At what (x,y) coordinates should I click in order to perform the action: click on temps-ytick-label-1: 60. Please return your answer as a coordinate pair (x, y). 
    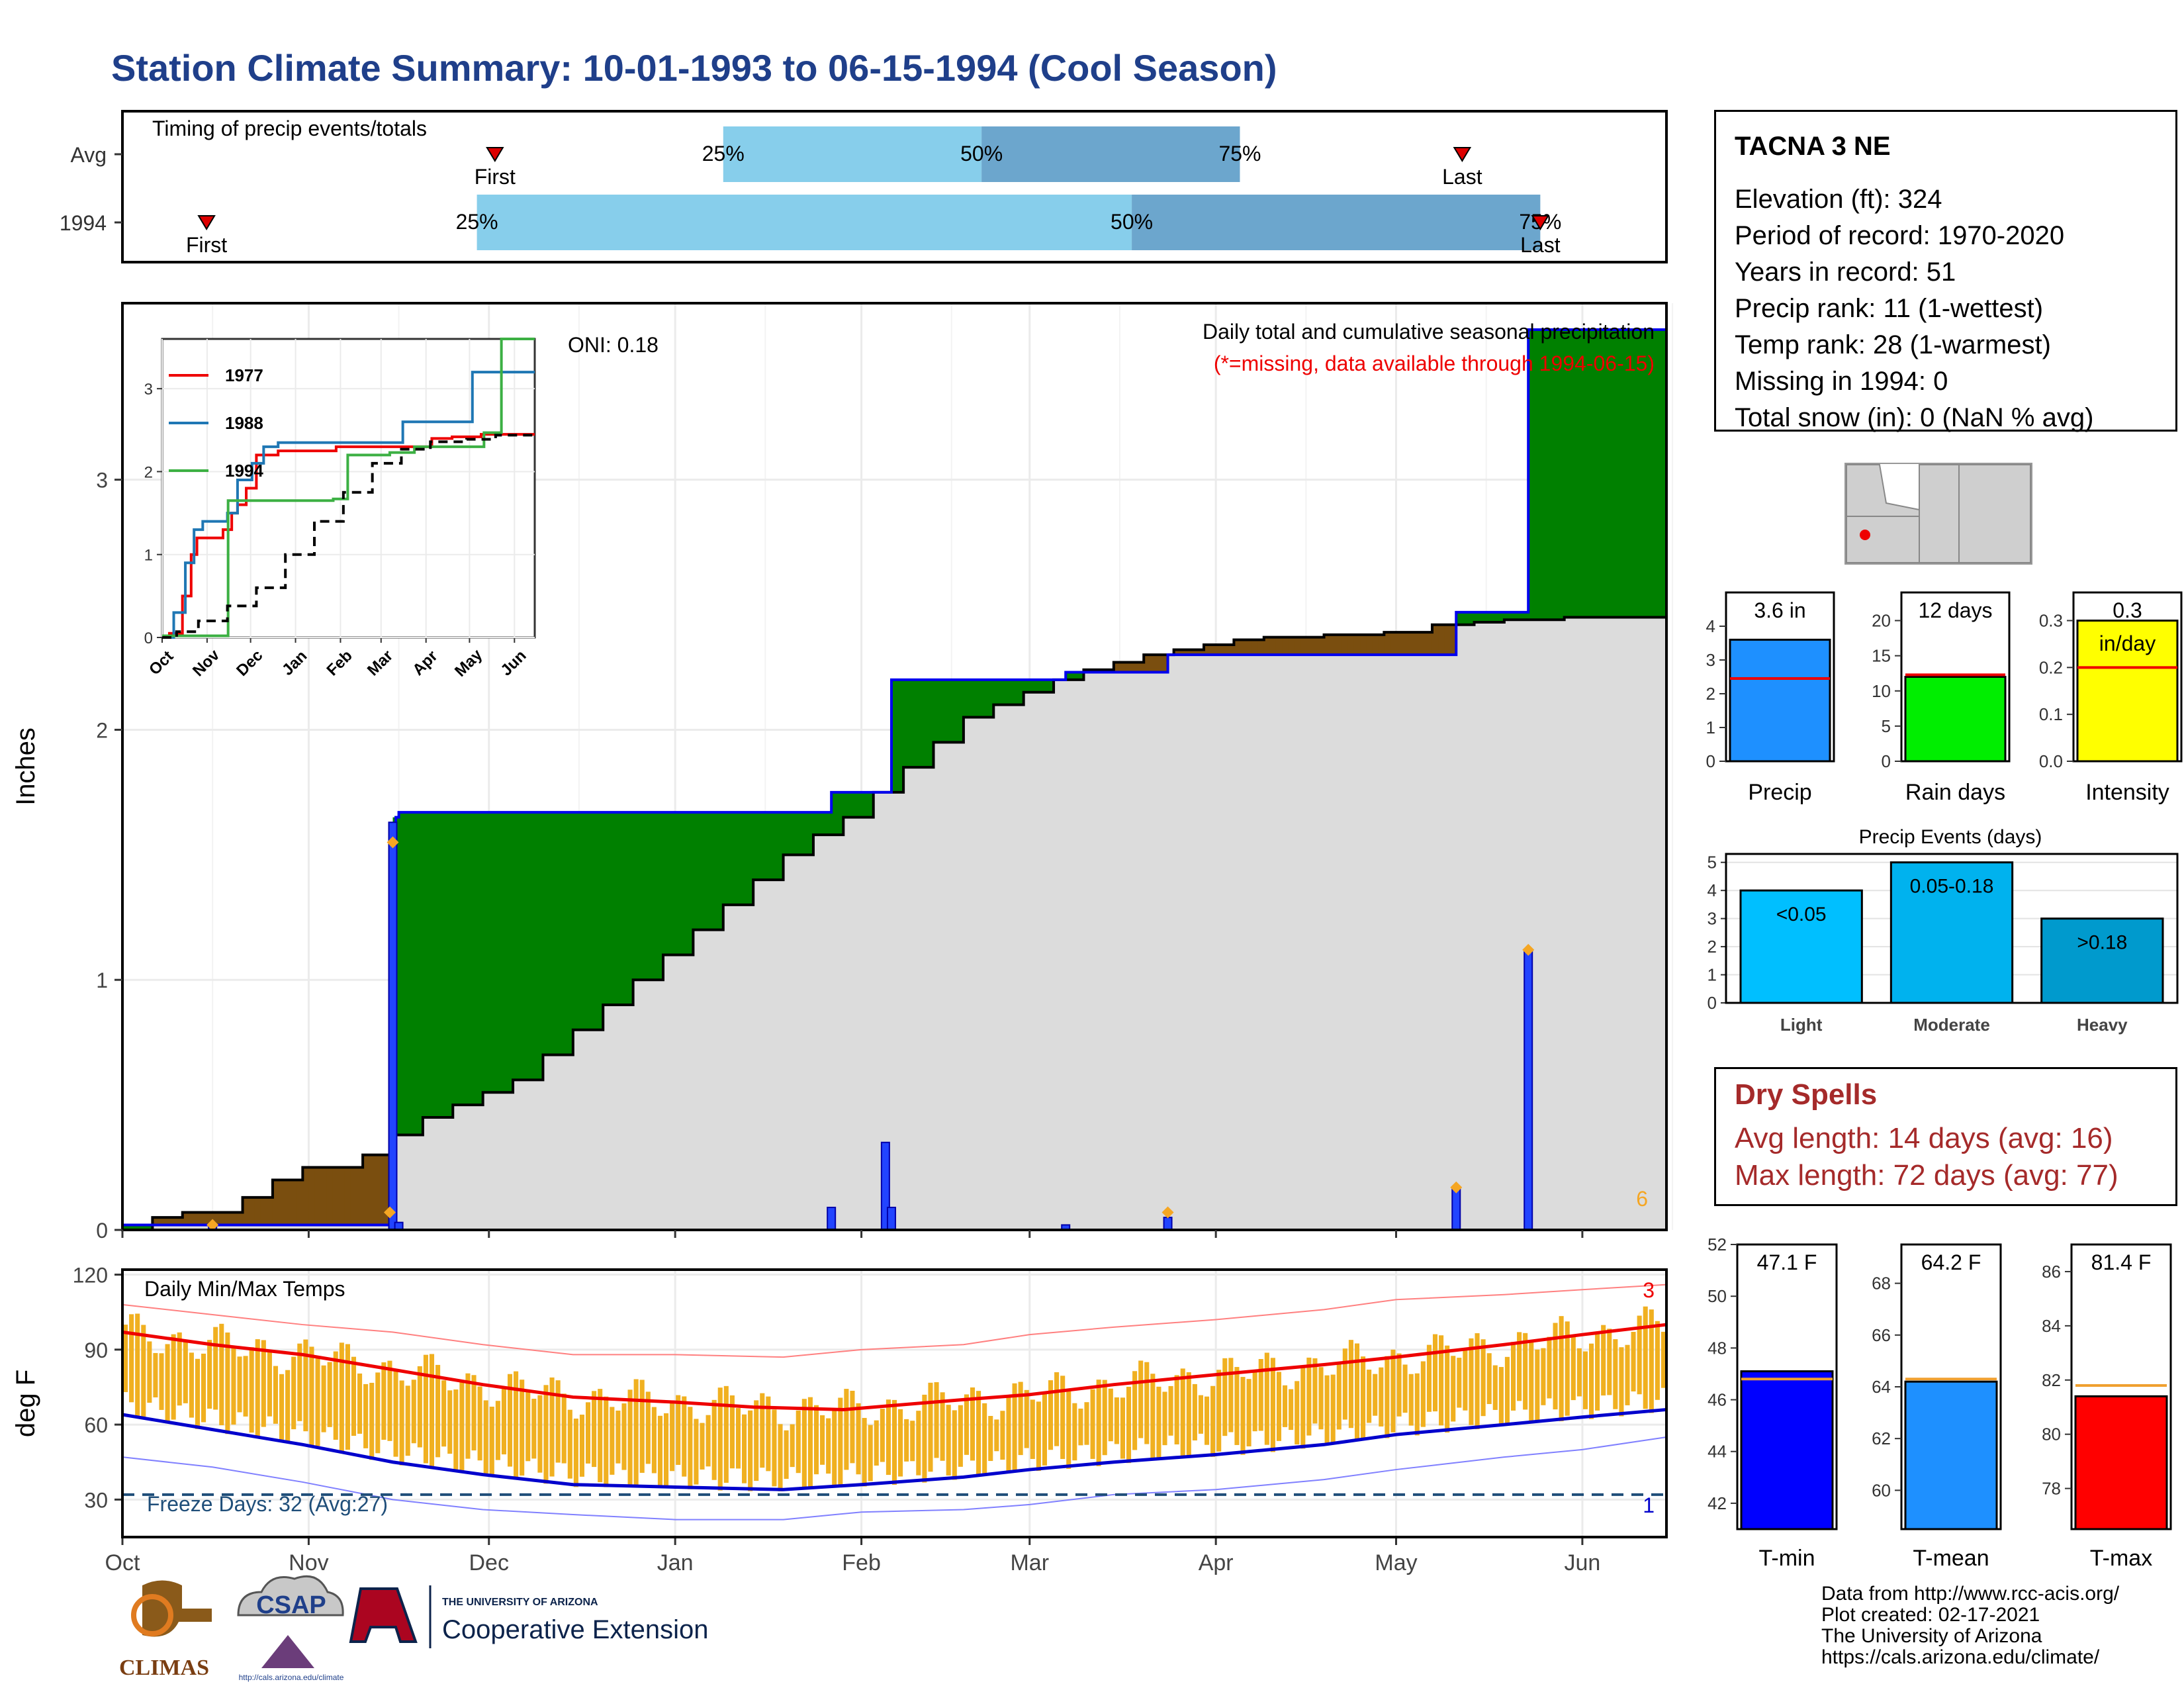
    Looking at the image, I should click on (96, 1425).